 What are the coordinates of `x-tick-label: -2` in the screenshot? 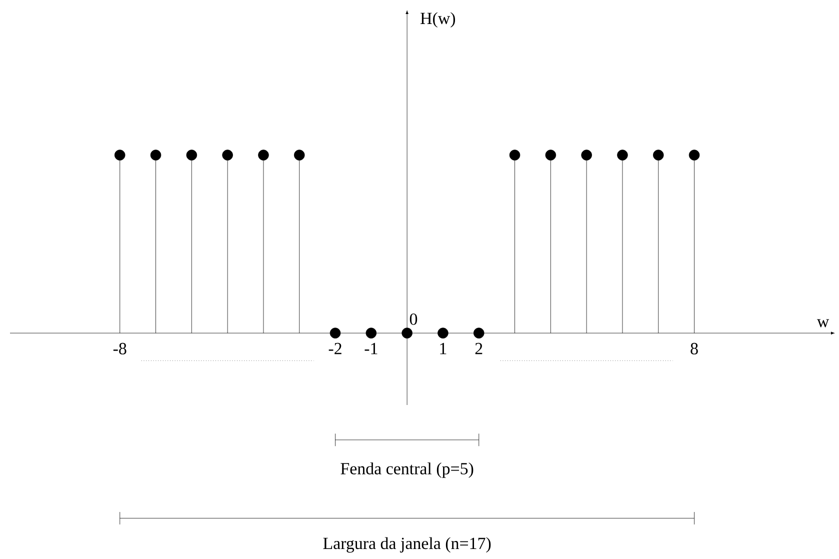 It's located at (335, 348).